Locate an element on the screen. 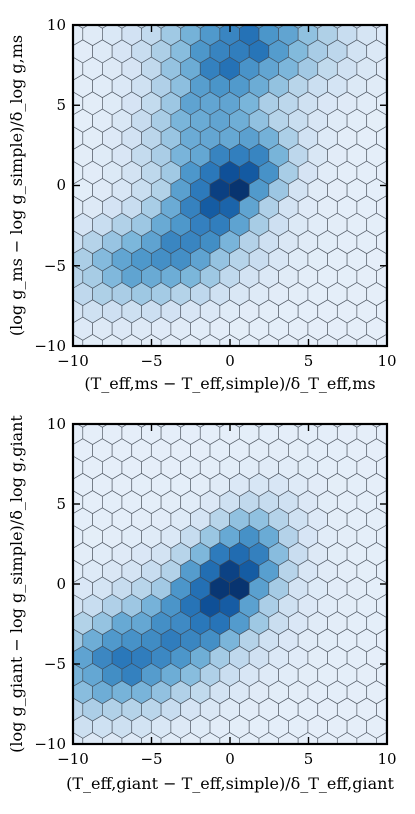  y-tick-label: 0 is located at coordinates (61, 584).